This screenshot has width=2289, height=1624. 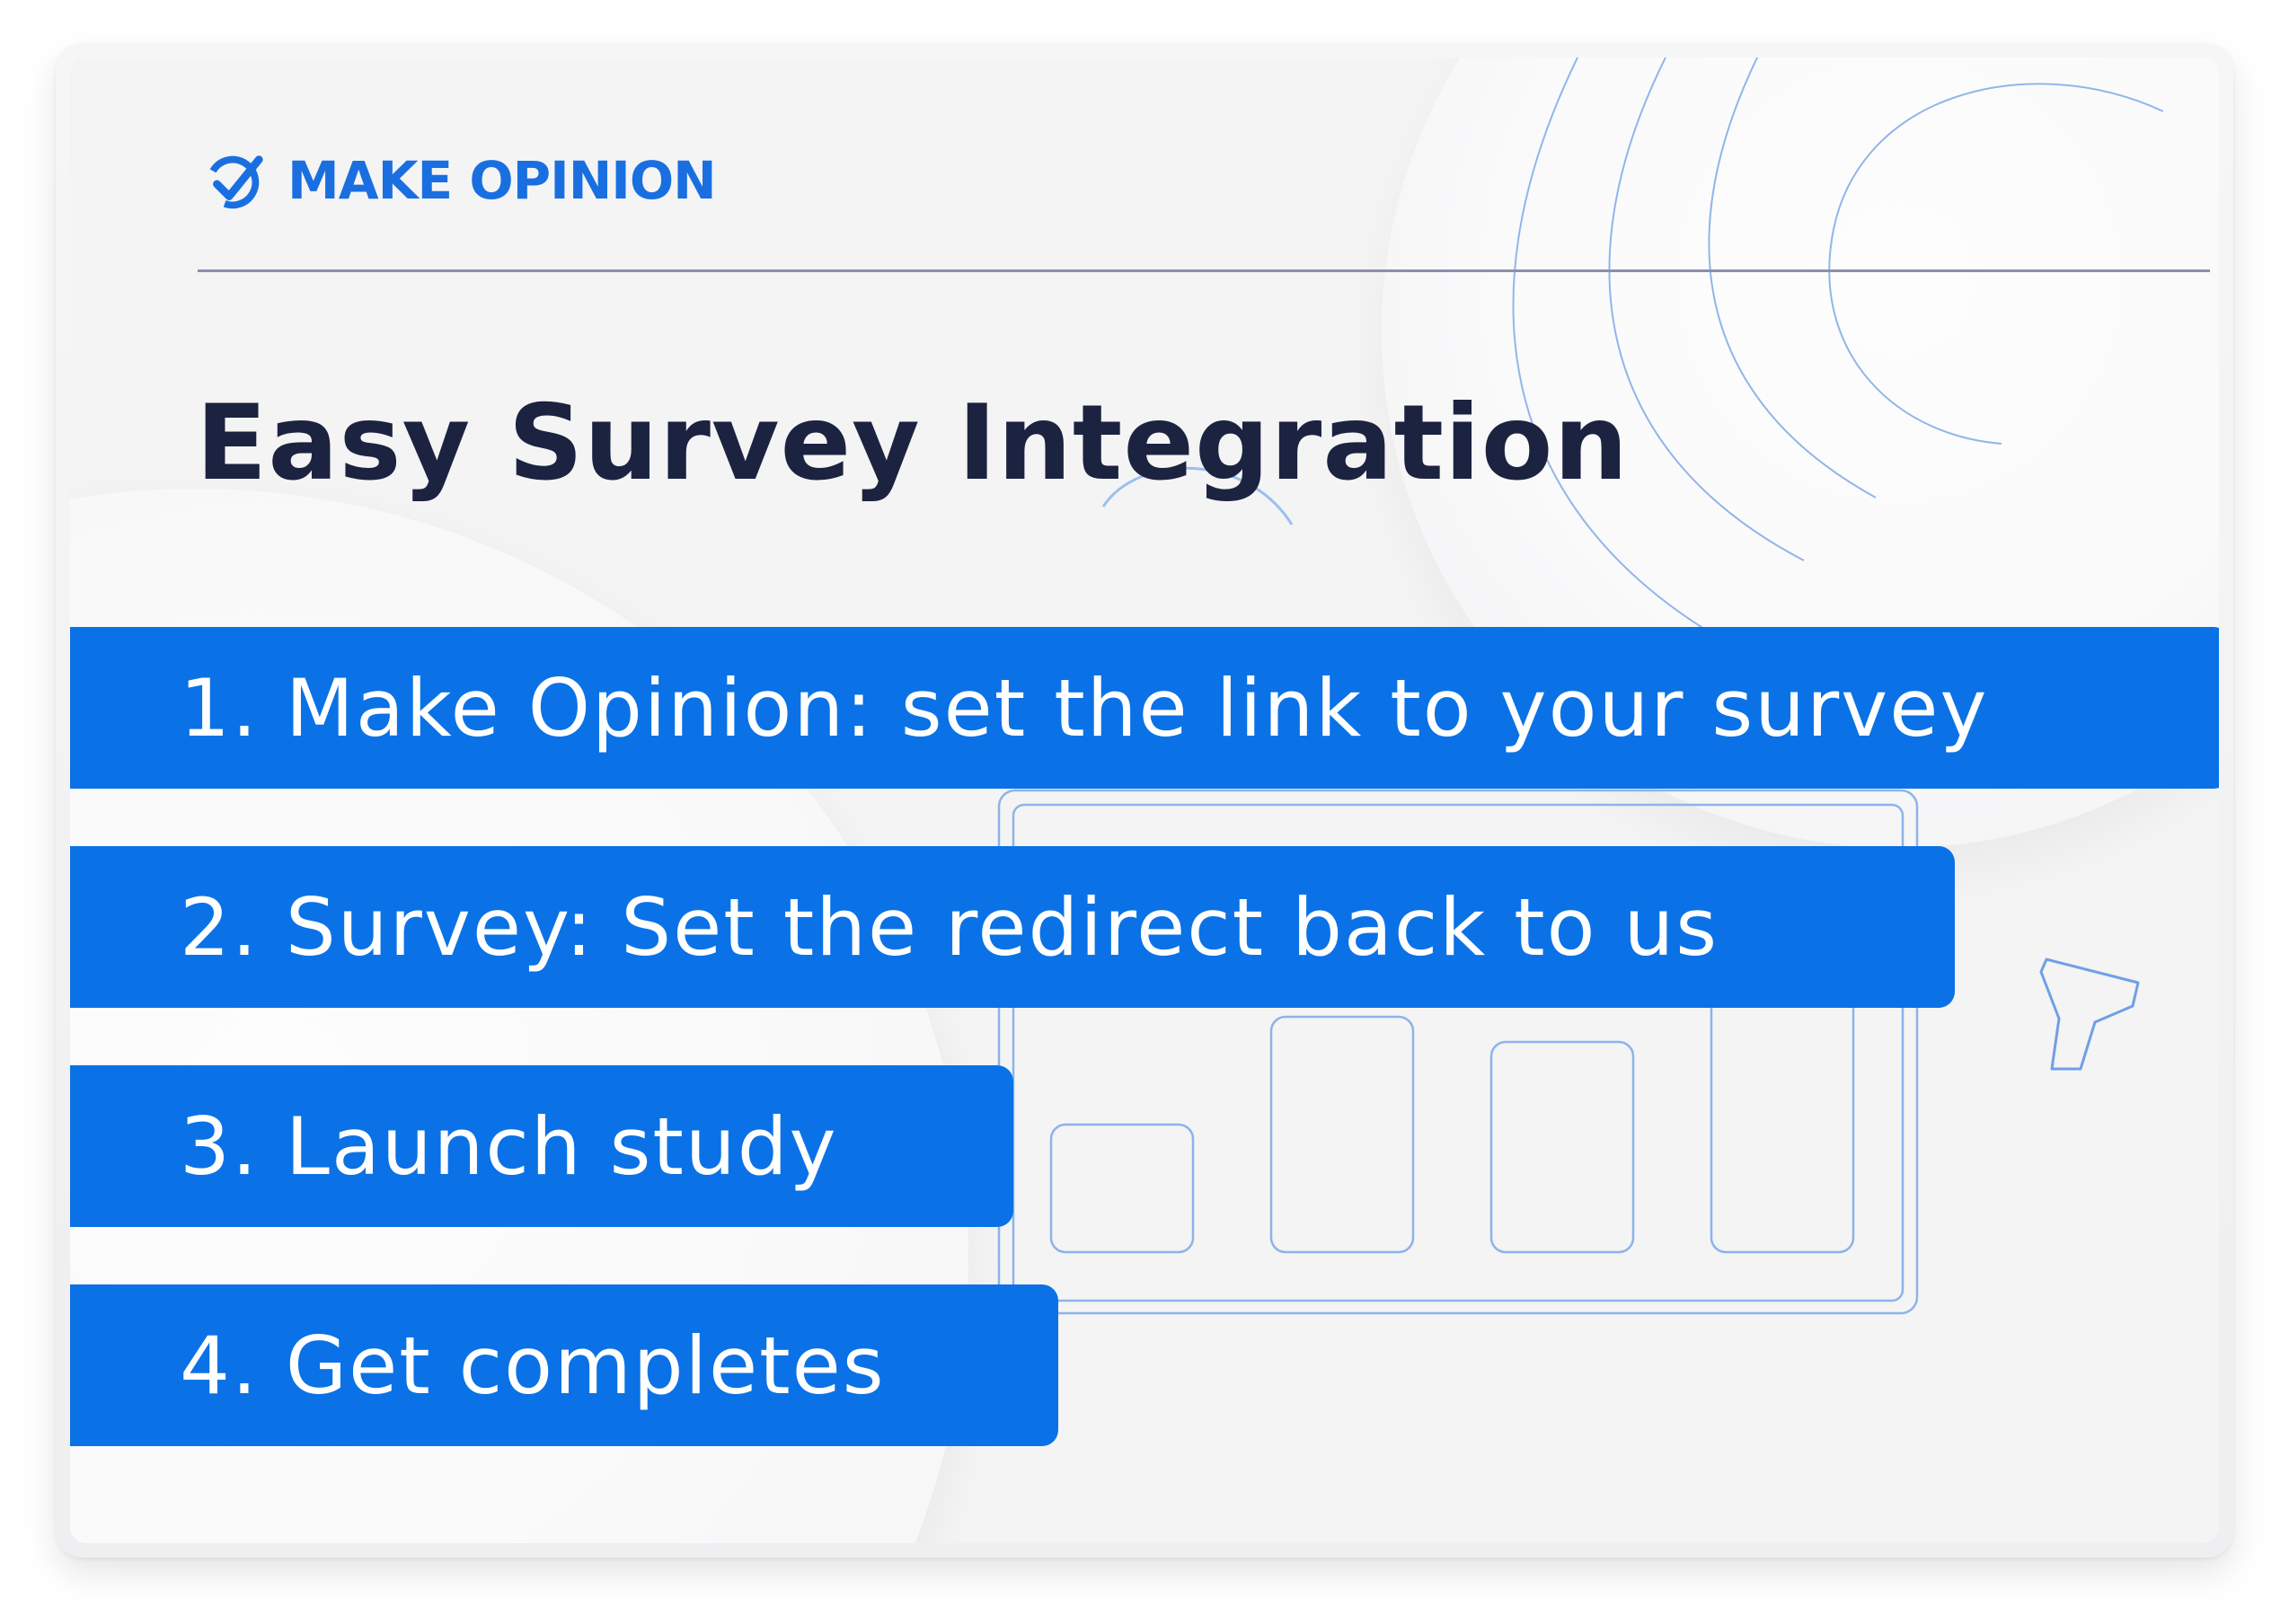 I want to click on step-3-label: 3. Launch study, so click(x=509, y=1146).